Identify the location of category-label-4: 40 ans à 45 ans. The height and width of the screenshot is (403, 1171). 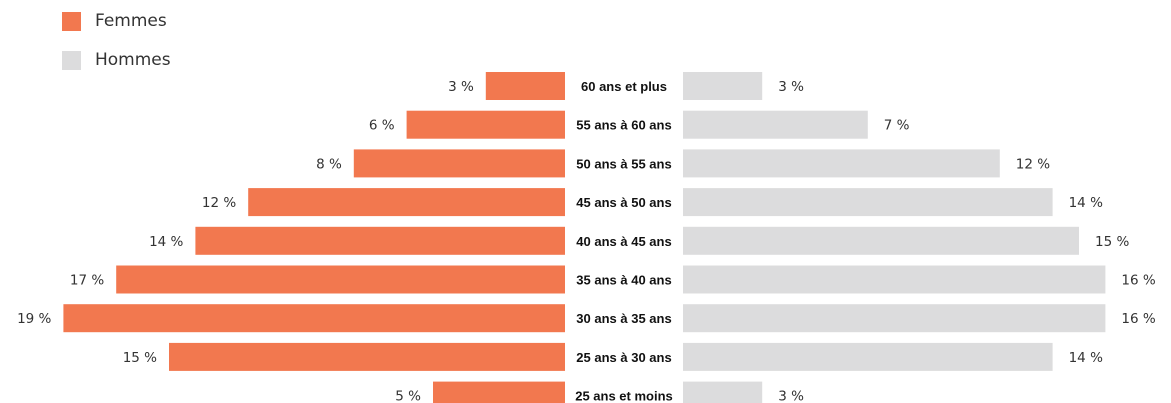
(623, 241).